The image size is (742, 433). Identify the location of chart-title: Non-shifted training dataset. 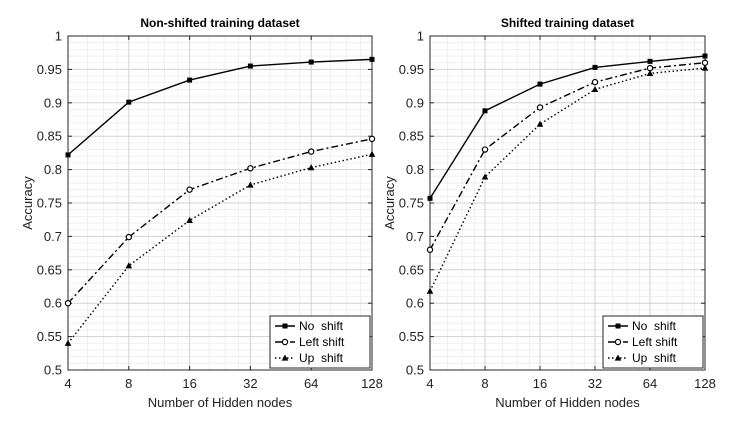
(219, 23).